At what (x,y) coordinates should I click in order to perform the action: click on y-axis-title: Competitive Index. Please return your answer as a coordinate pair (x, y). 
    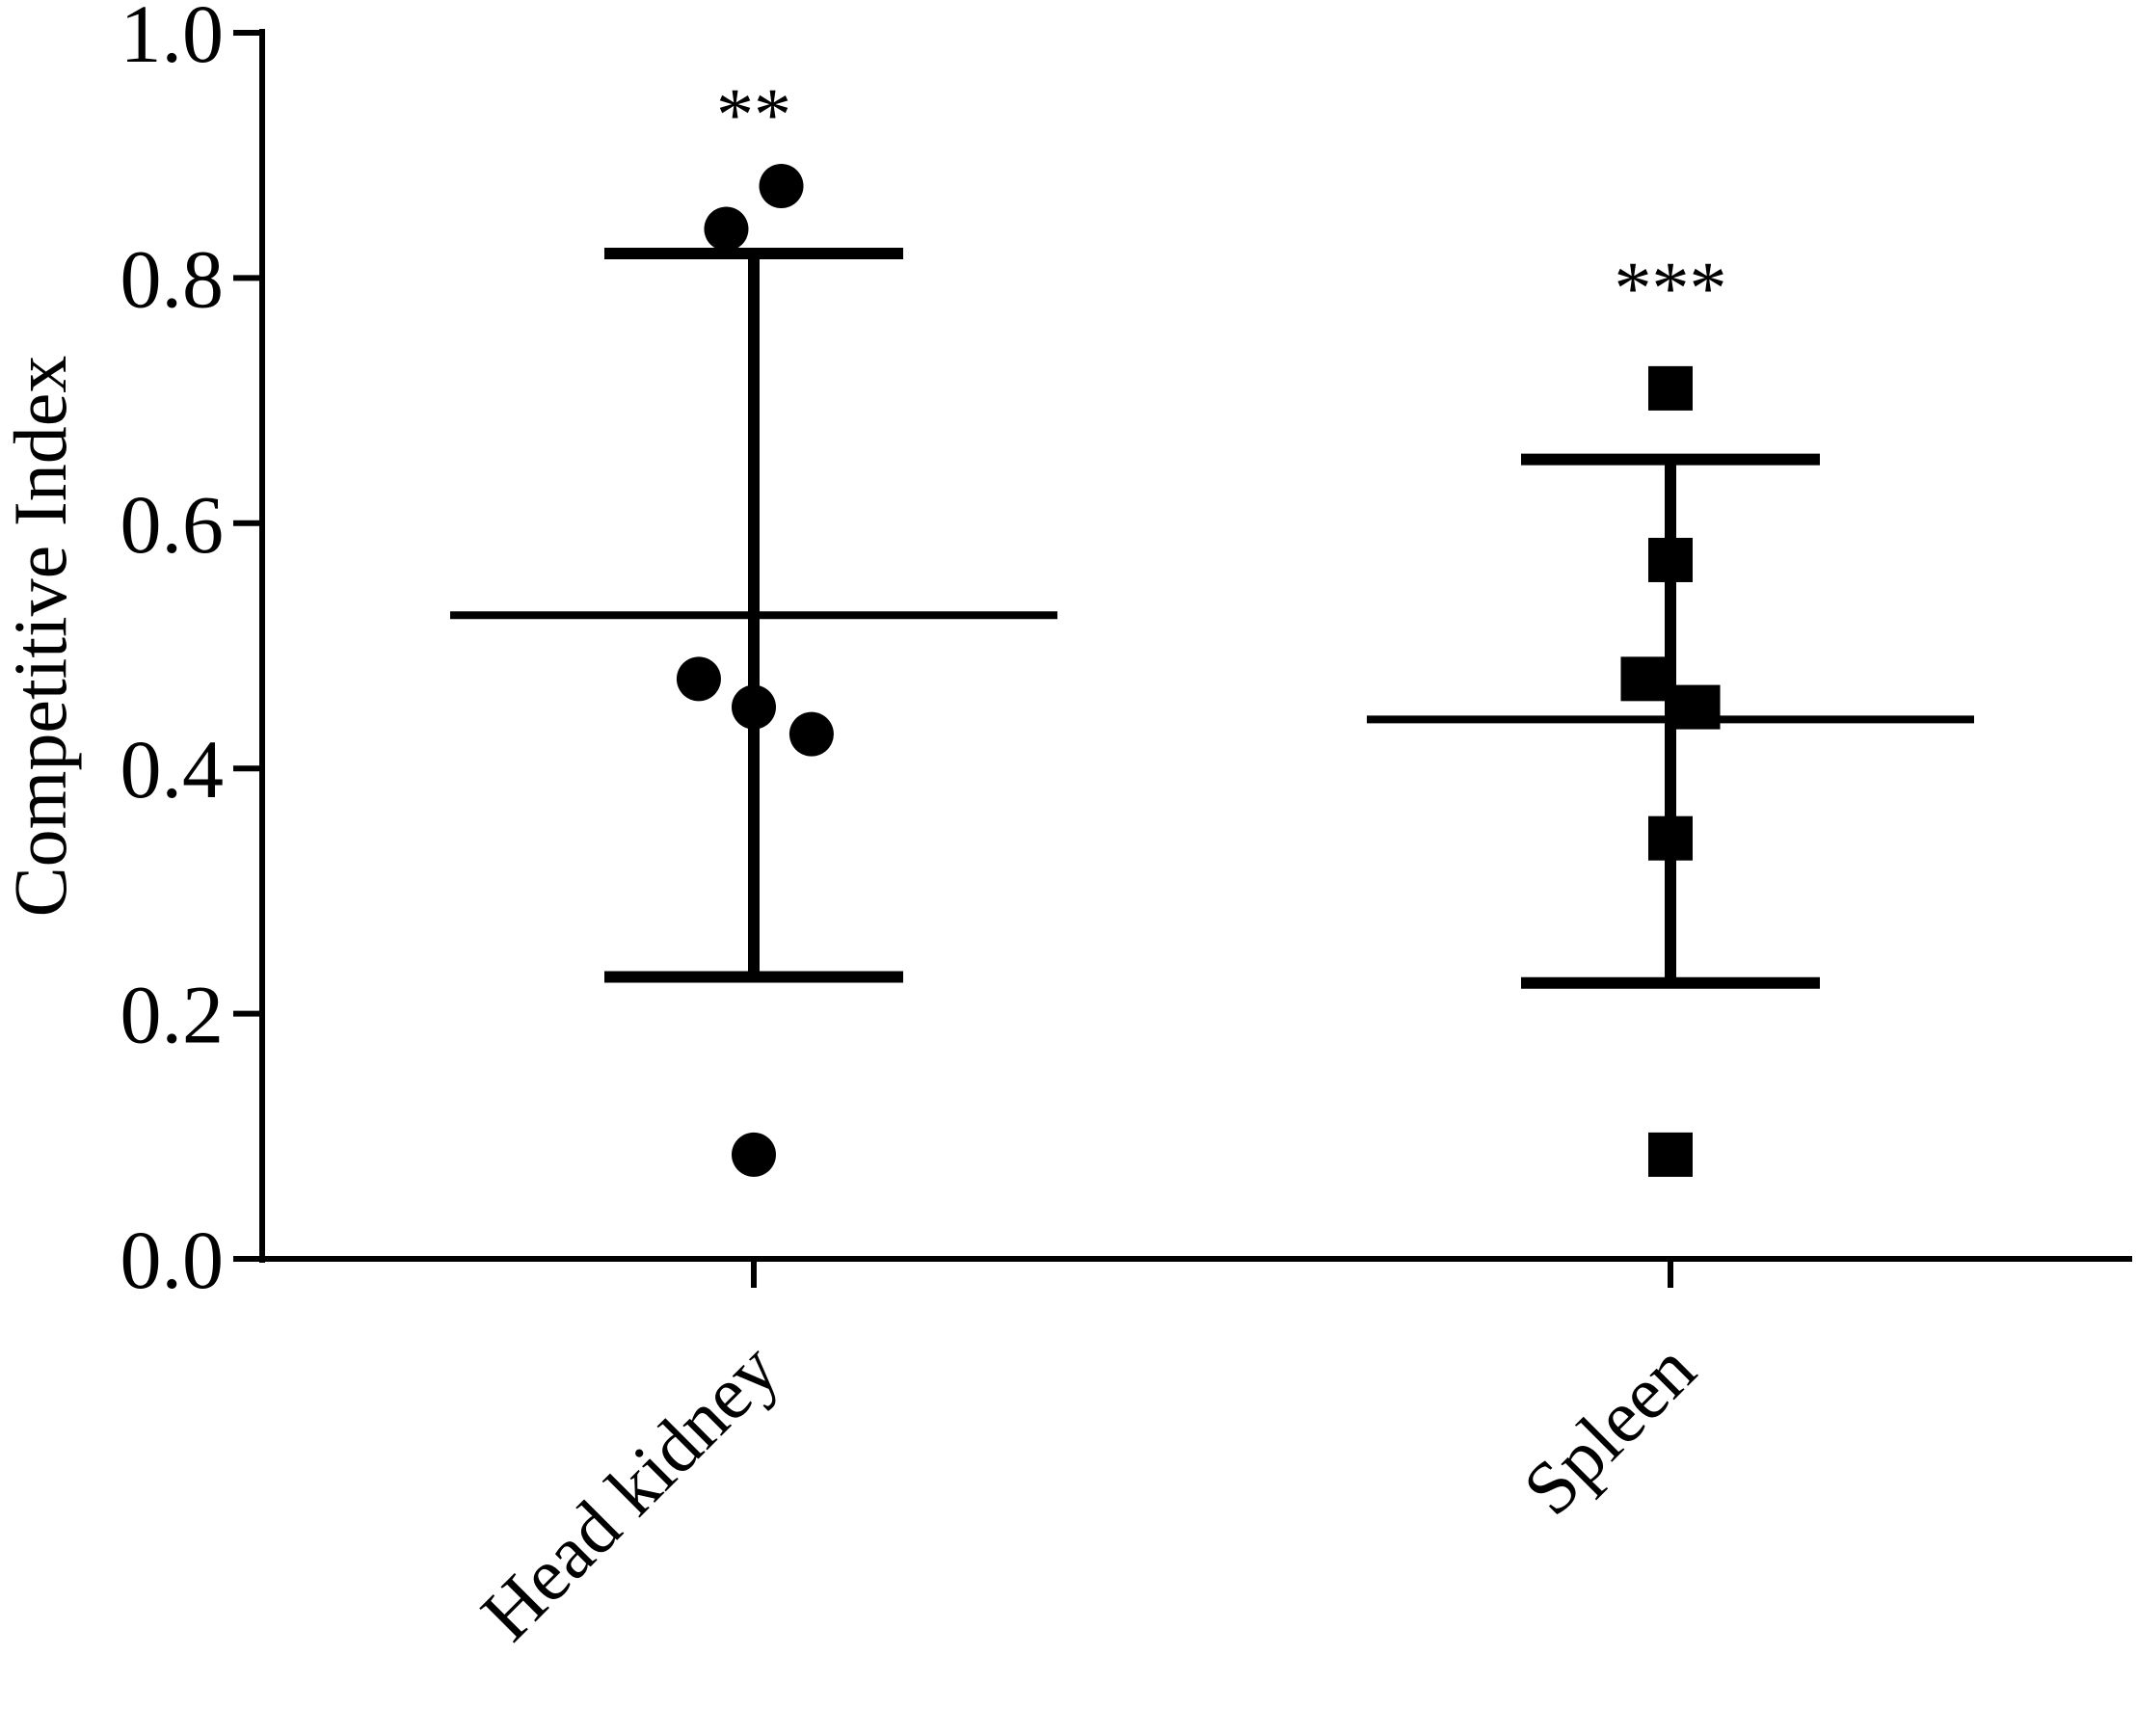
    Looking at the image, I should click on (41, 637).